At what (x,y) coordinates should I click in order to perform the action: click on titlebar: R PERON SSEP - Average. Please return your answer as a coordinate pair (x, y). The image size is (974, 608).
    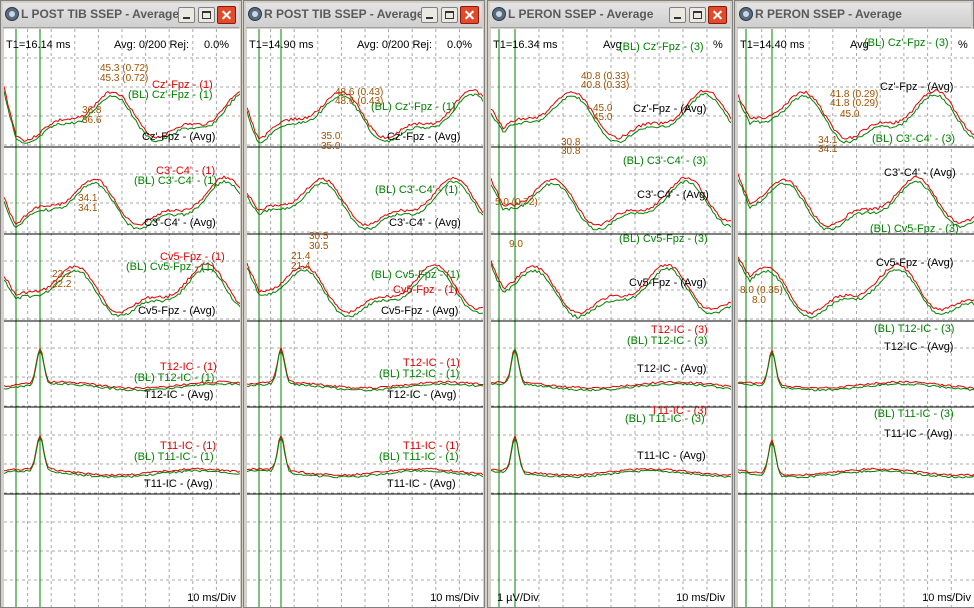
    Looking at the image, I should click on (854, 15).